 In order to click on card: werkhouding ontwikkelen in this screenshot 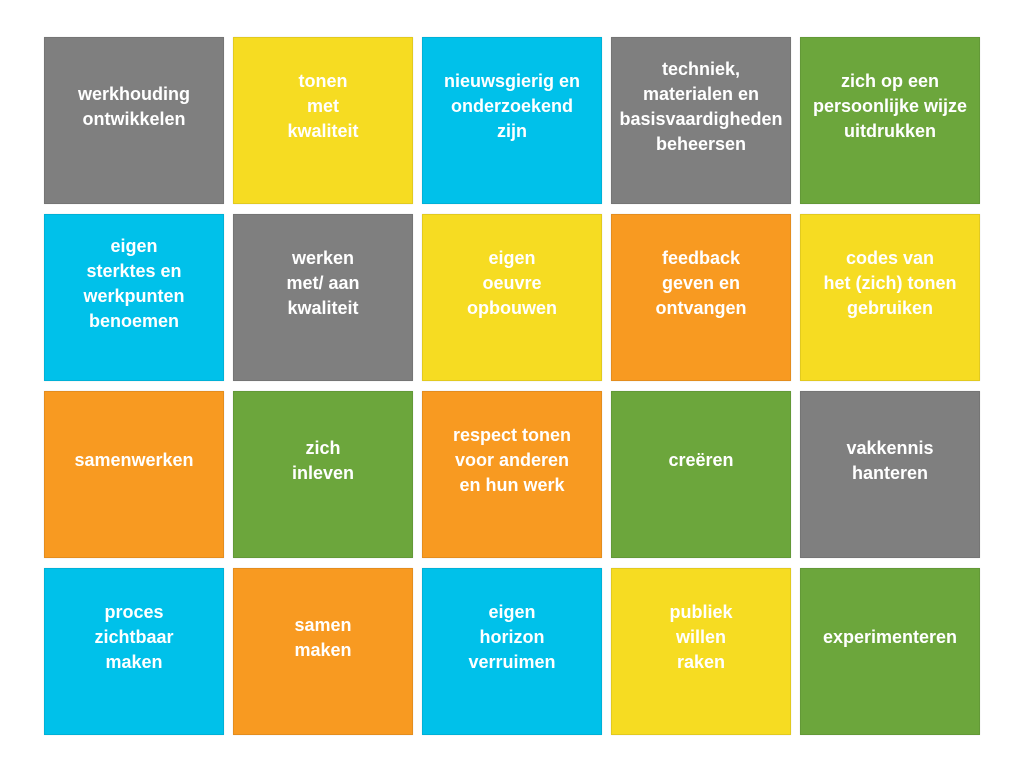, I will do `click(134, 120)`.